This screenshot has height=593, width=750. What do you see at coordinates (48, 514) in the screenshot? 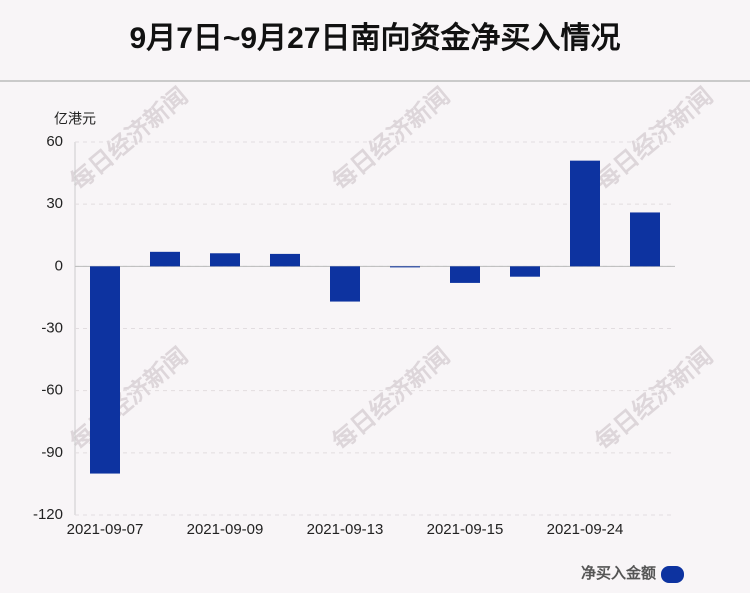
I see `y-tick-label: -120` at bounding box center [48, 514].